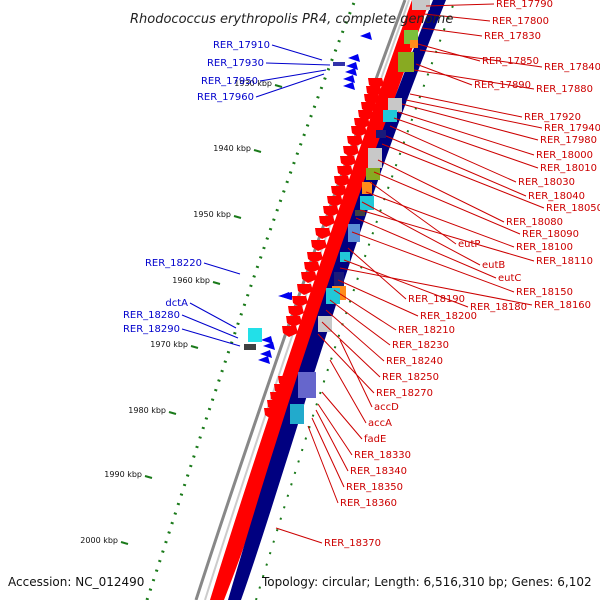  Describe the element at coordinates (469, 244) in the screenshot. I see `gene-label: eutP` at that location.